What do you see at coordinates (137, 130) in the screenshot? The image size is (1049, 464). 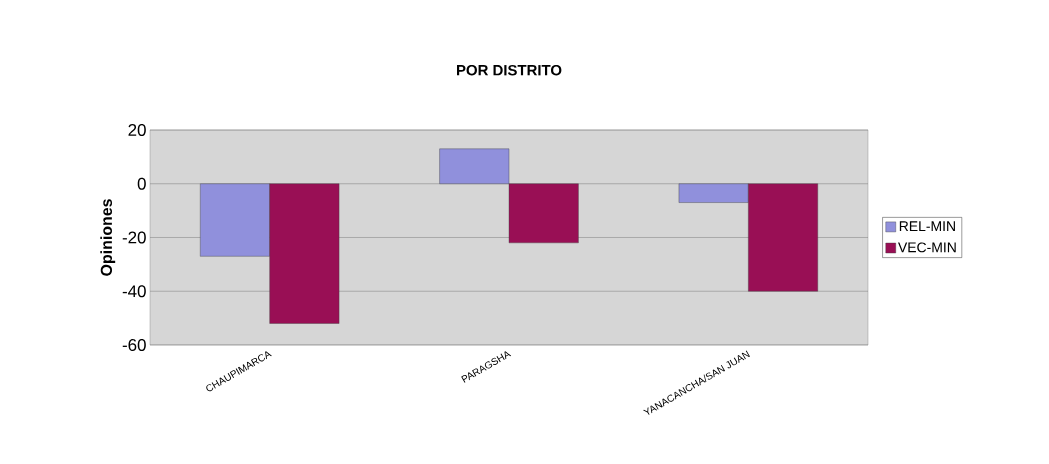 I see `y-tick-label: 20` at bounding box center [137, 130].